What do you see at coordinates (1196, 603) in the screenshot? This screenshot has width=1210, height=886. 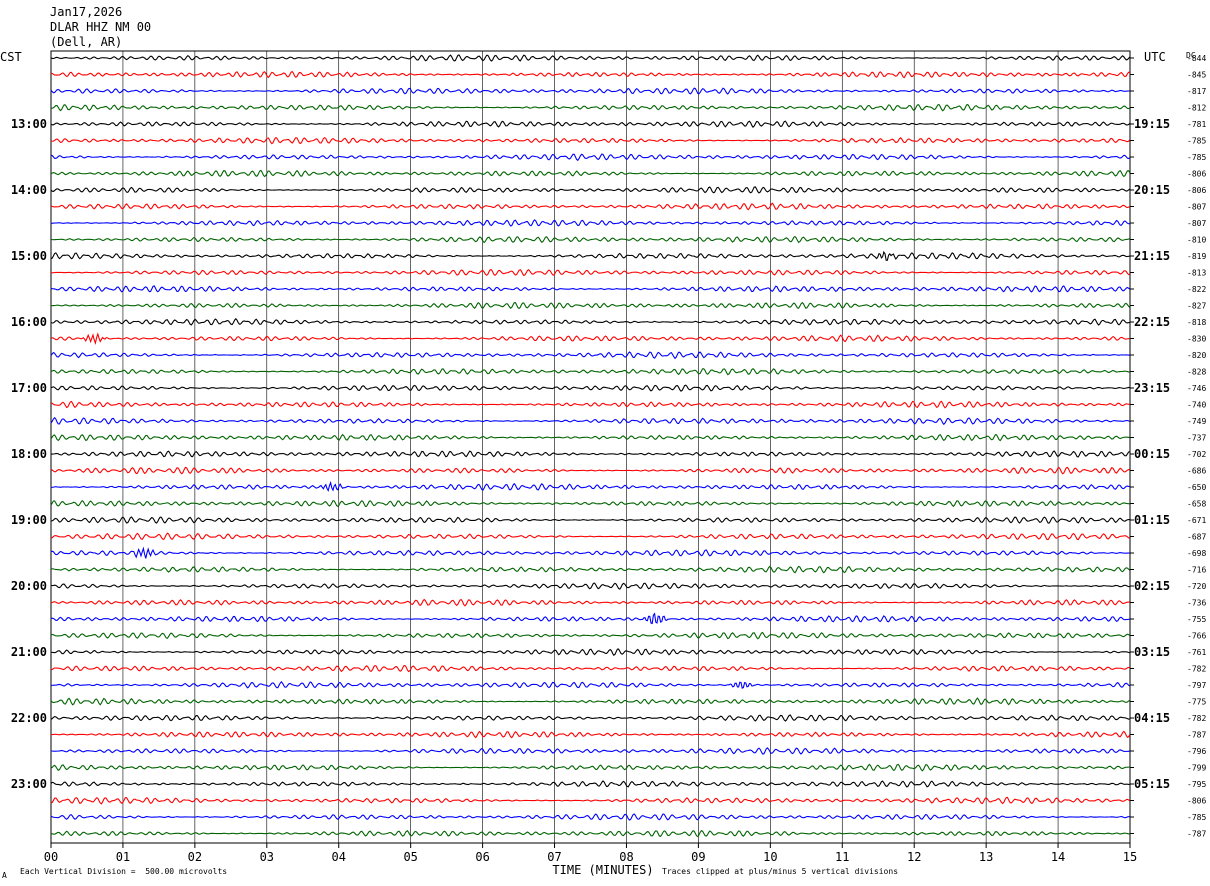 I see `dc-offset-value: -736` at bounding box center [1196, 603].